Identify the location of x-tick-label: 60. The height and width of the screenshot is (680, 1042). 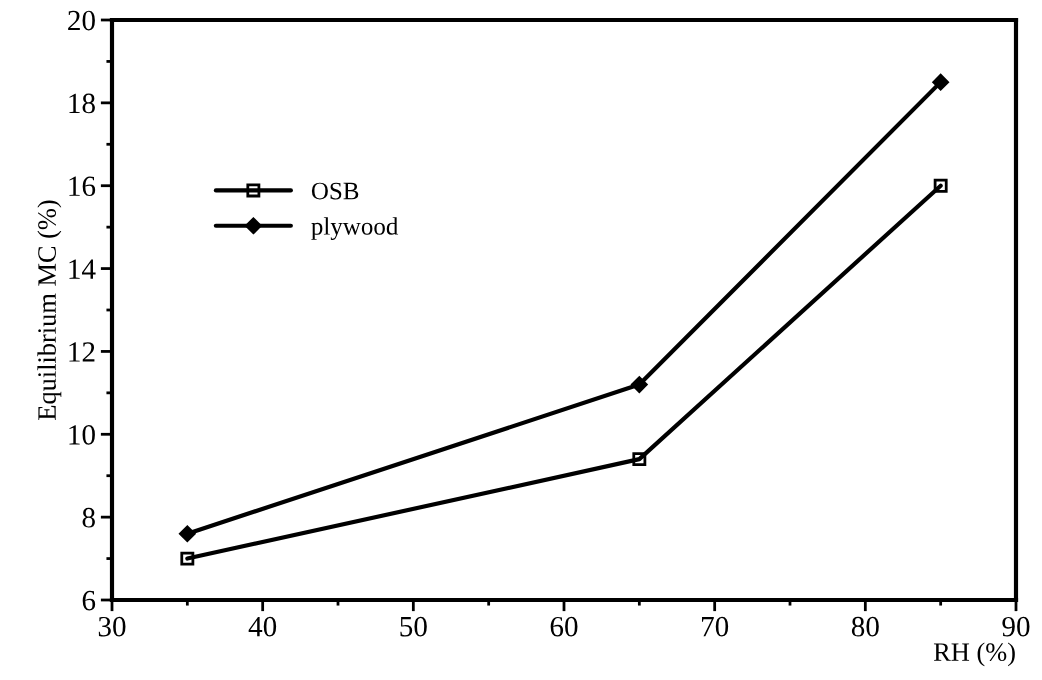
(564, 626).